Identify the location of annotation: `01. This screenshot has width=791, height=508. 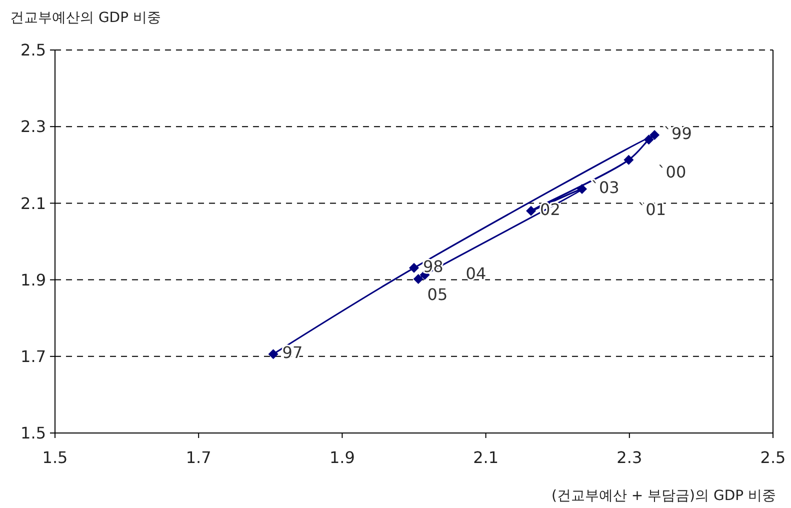
(652, 209).